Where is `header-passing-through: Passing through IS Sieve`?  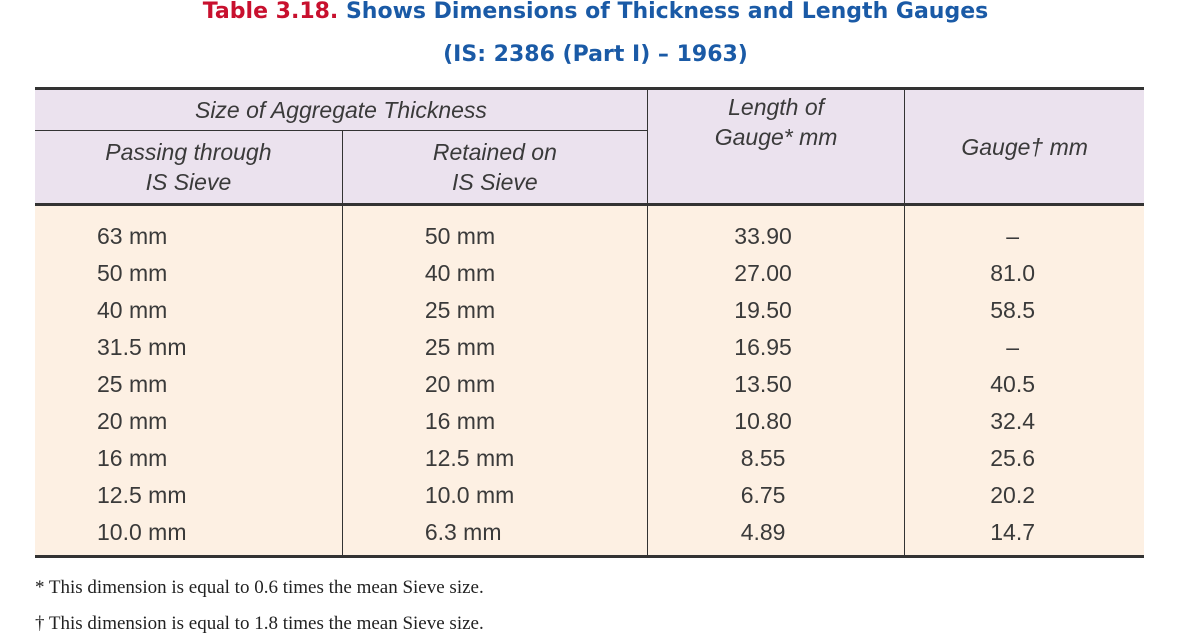 header-passing-through: Passing through IS Sieve is located at coordinates (189, 168).